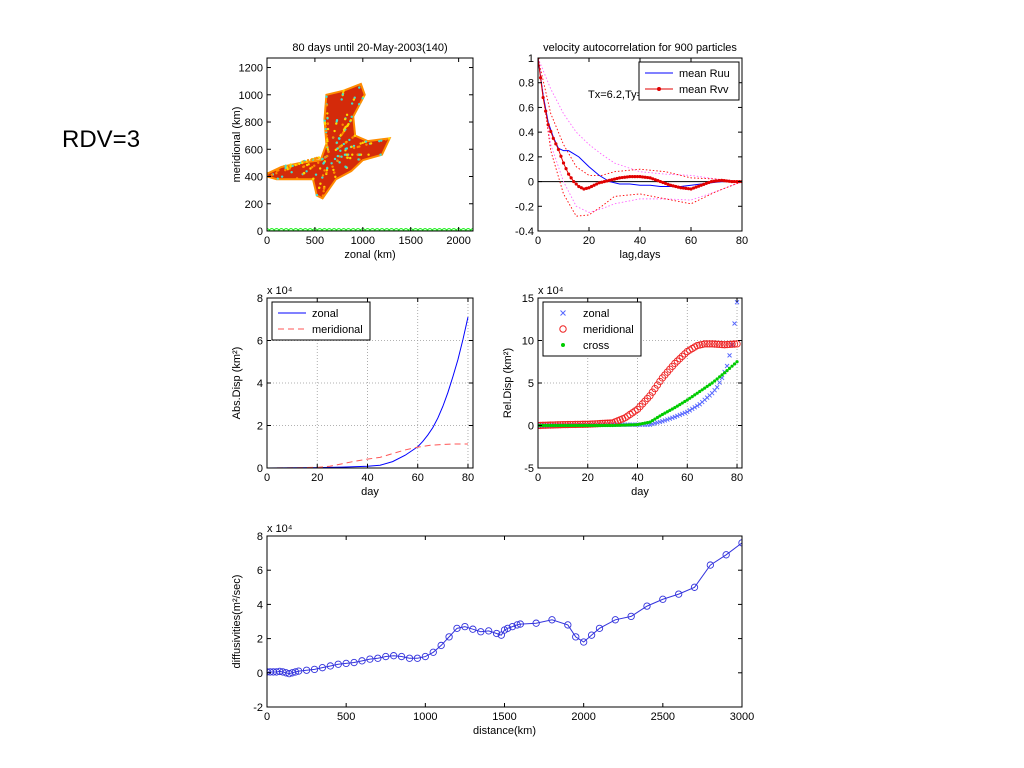 This screenshot has width=1024, height=768. Describe the element at coordinates (508, 383) in the screenshot. I see `y-axis-label: Rel.Disp (km²)` at that location.